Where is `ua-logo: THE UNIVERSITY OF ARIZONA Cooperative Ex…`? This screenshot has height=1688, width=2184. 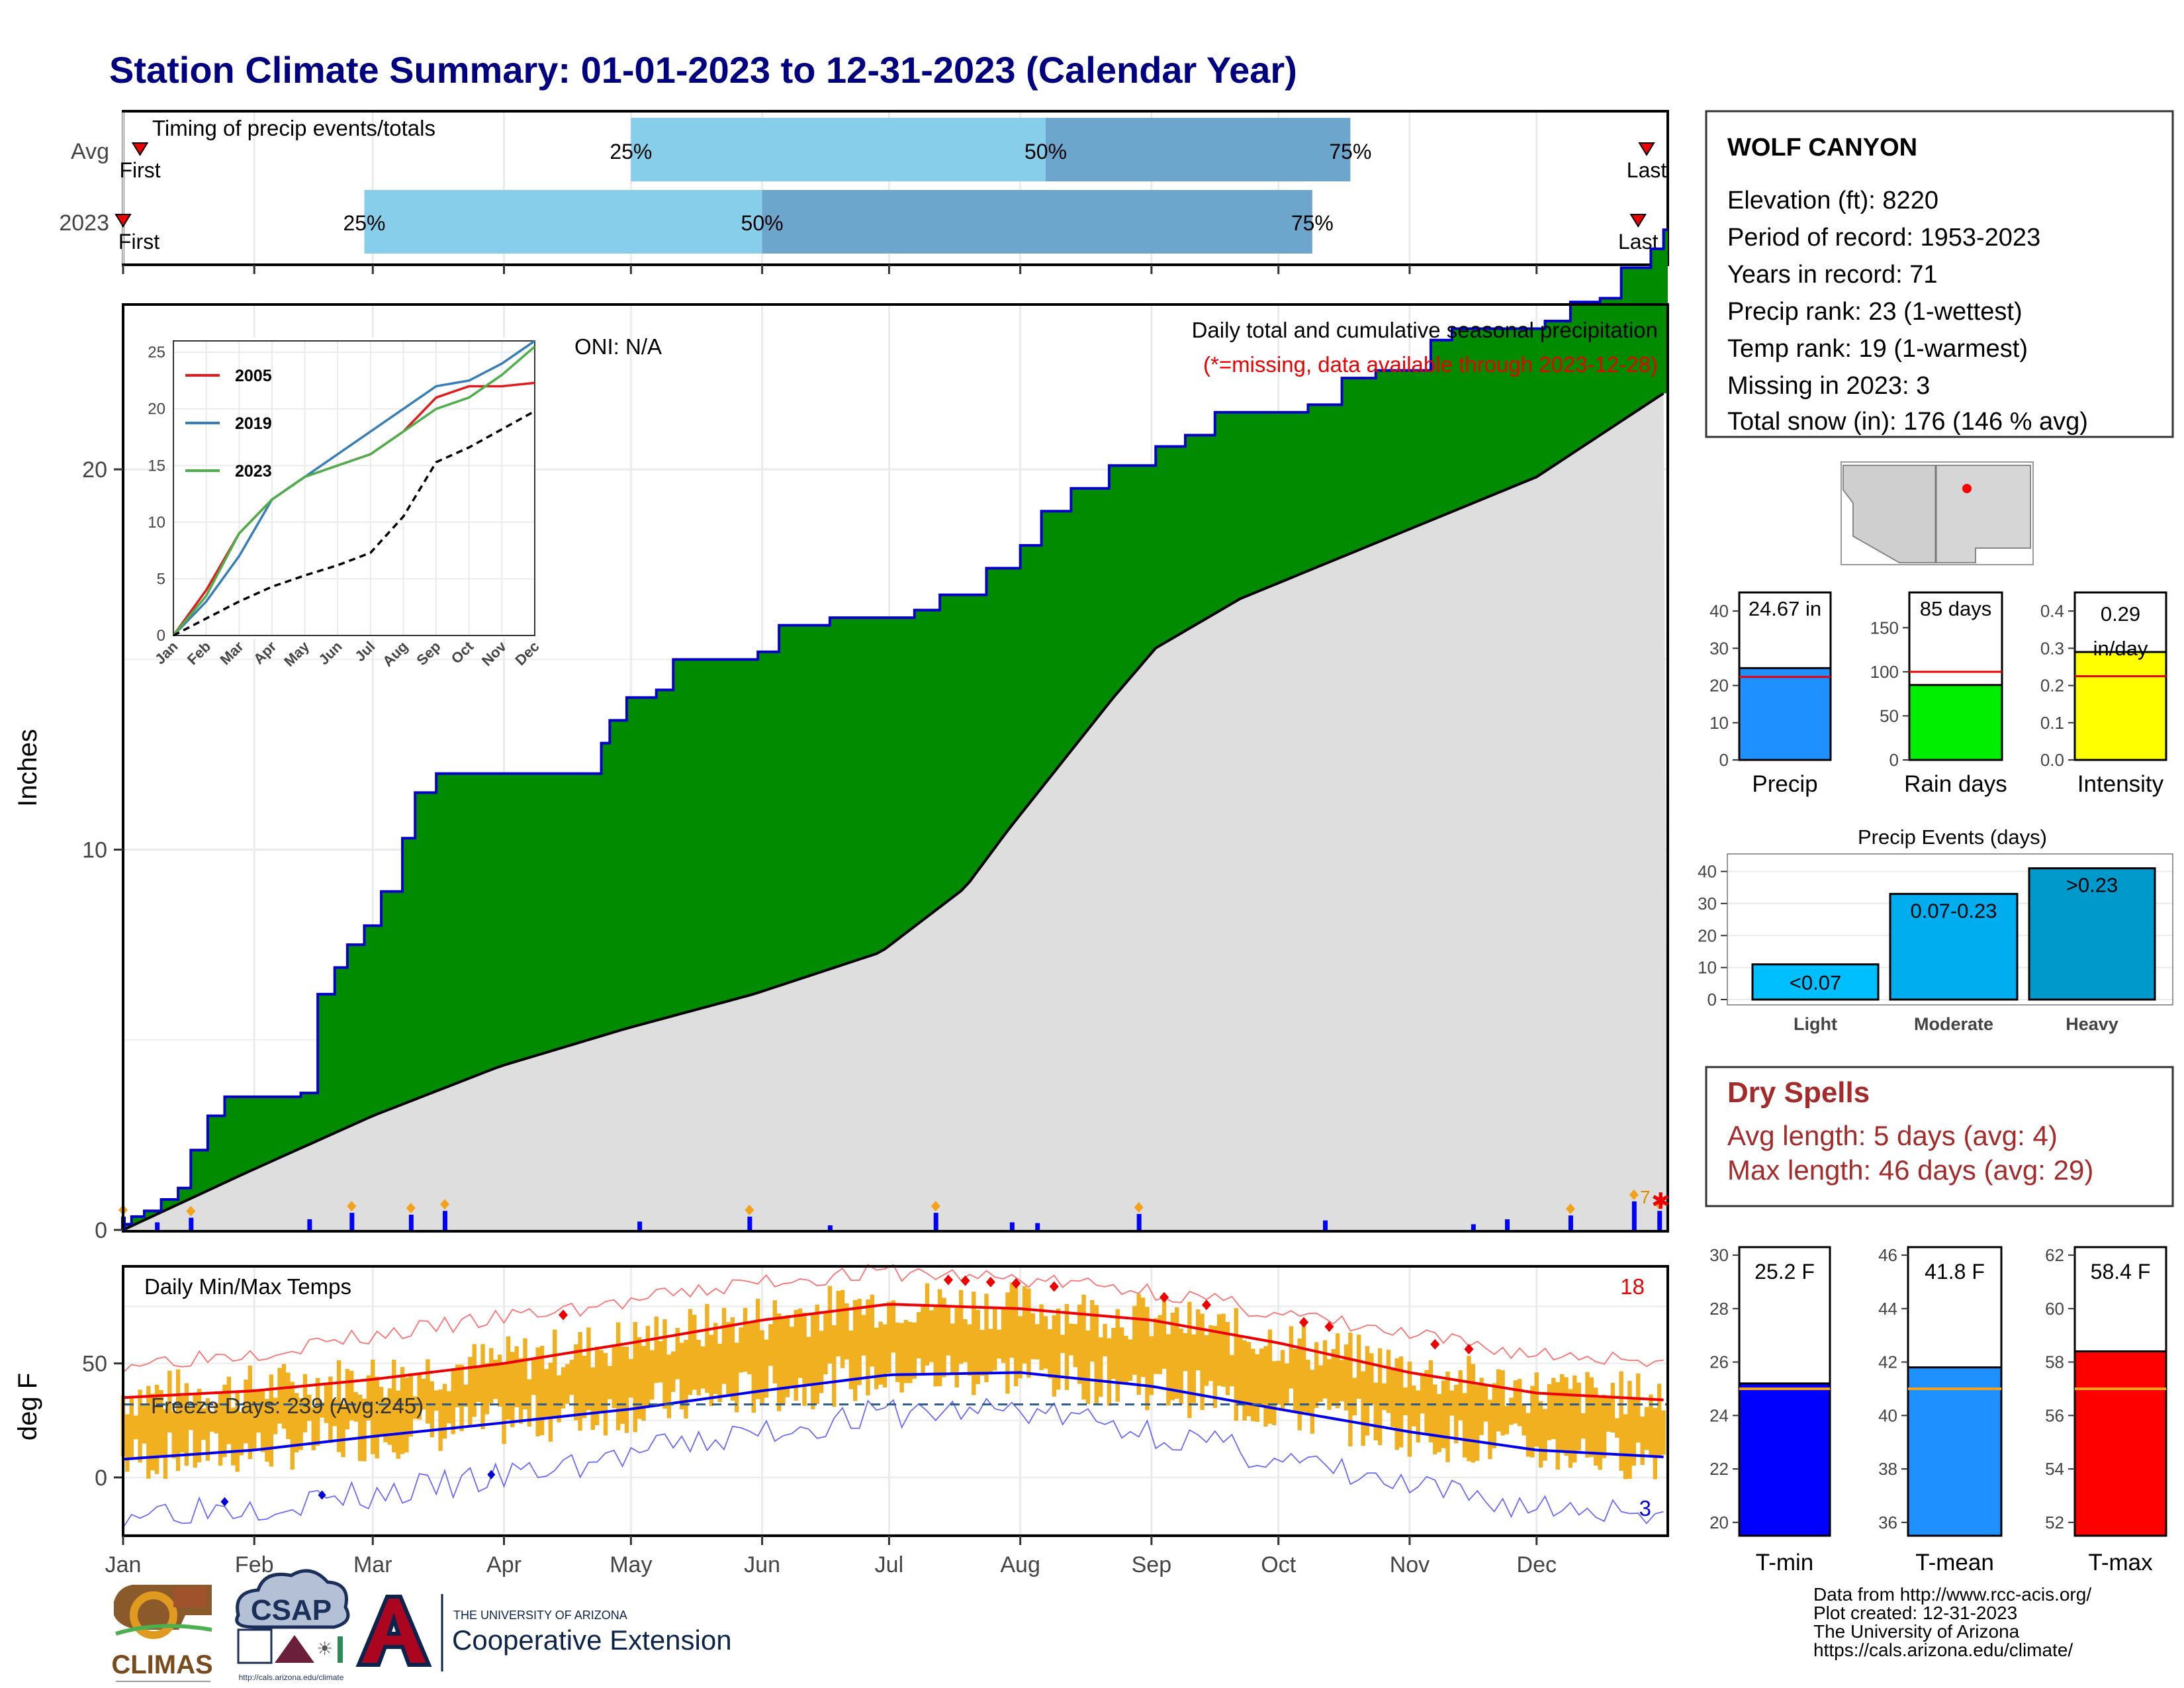
ua-logo: THE UNIVERSITY OF ARIZONA Cooperative Ex… is located at coordinates (543, 1632).